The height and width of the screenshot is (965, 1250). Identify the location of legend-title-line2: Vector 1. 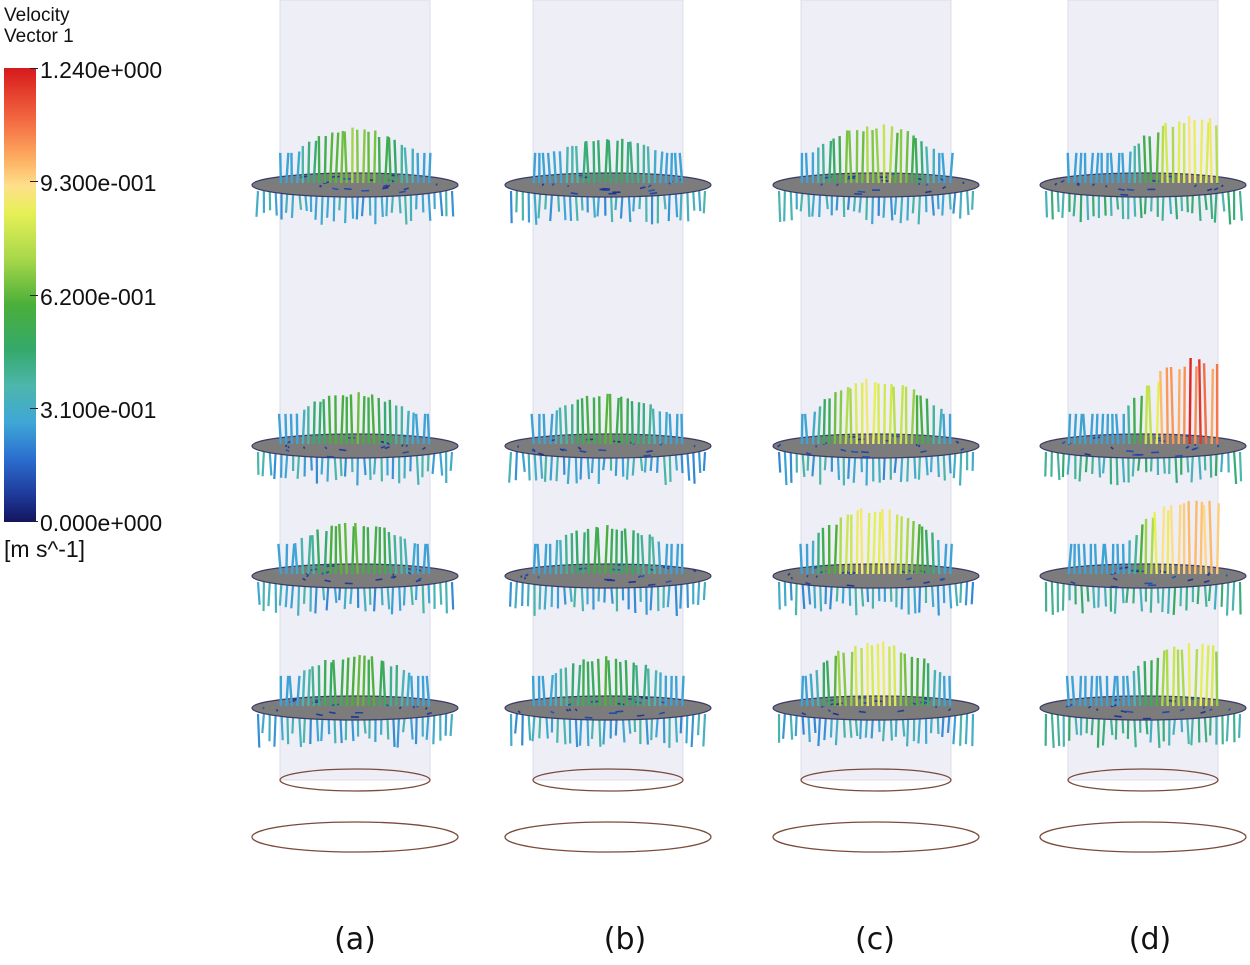
(39, 36).